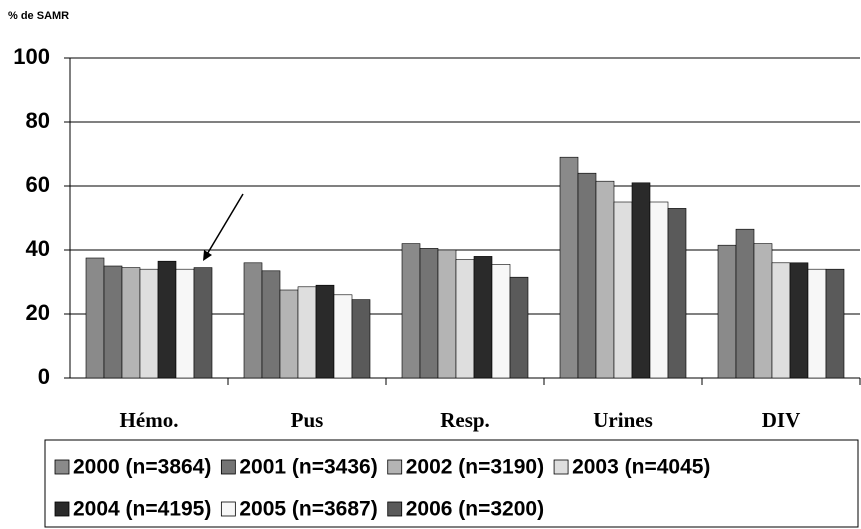 The width and height of the screenshot is (861, 529). I want to click on legend-label: 2006 (n=3200), so click(475, 509).